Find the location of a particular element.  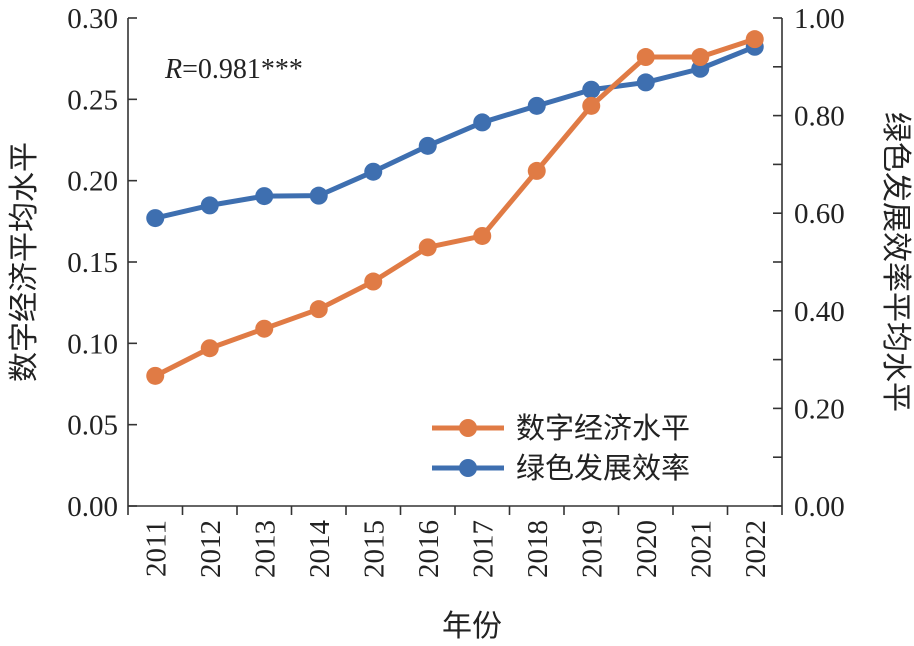

y-axis-left-title: 数字经济平均水平 is located at coordinates (24, 262).